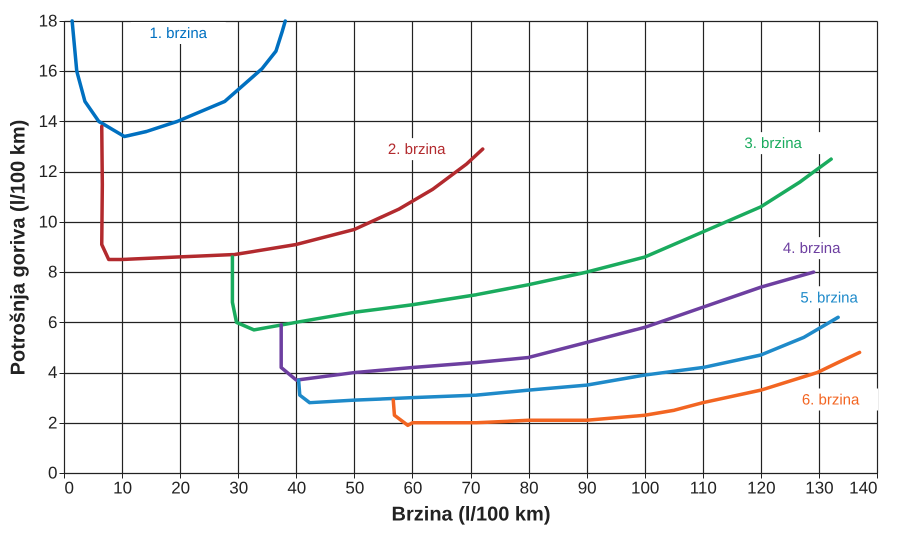 Image resolution: width=913 pixels, height=538 pixels. I want to click on y-tick-label: 18, so click(48, 21).